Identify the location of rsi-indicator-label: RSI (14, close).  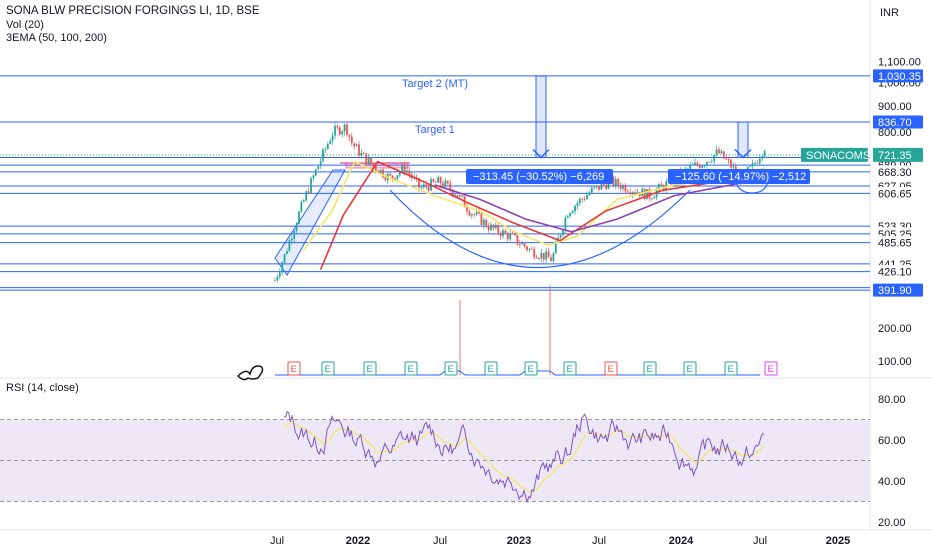
(42, 388).